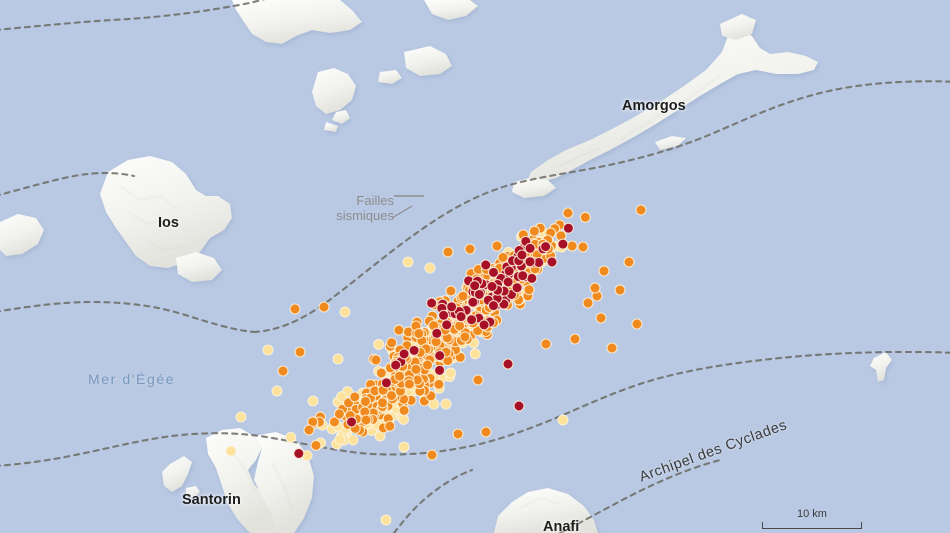  I want to click on scale-bar-line, so click(812, 525).